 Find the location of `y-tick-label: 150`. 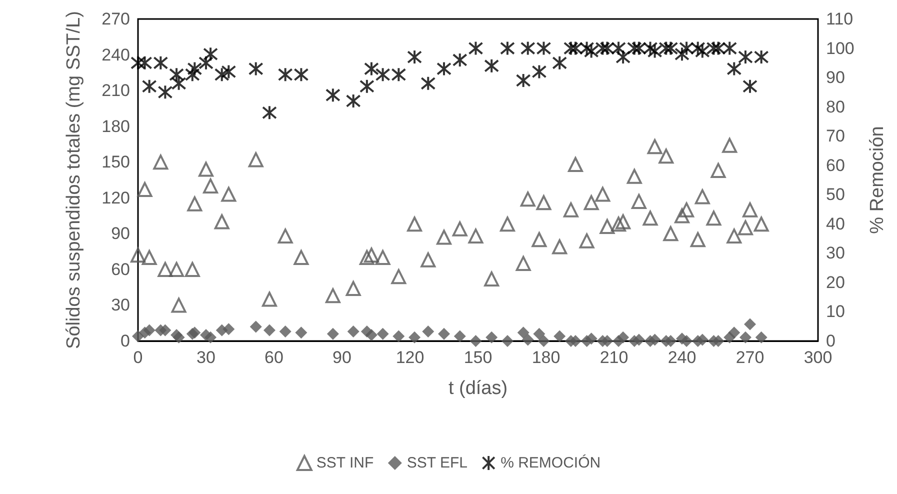

y-tick-label: 150 is located at coordinates (116, 162).